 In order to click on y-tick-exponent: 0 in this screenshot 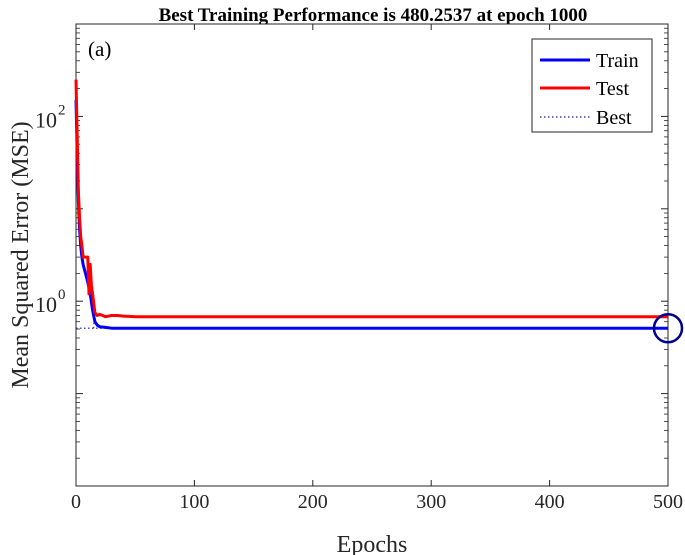, I will do `click(62, 295)`.